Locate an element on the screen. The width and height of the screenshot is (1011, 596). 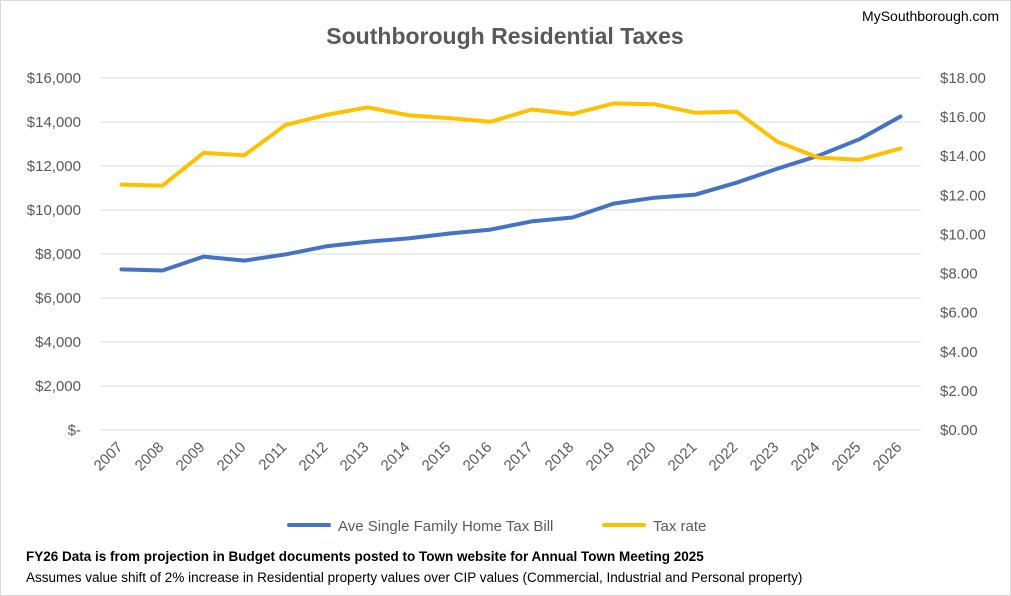
left-tick-label: $8,000 is located at coordinates (58, 254).